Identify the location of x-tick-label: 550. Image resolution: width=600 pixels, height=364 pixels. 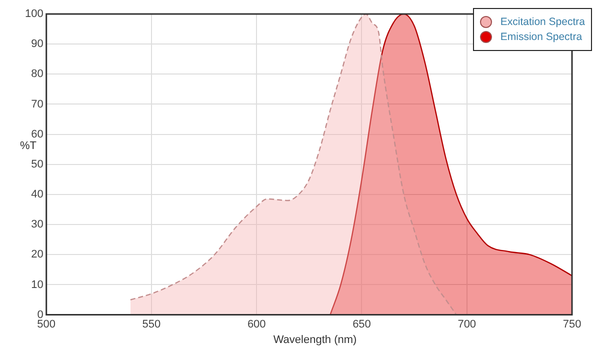
(151, 324).